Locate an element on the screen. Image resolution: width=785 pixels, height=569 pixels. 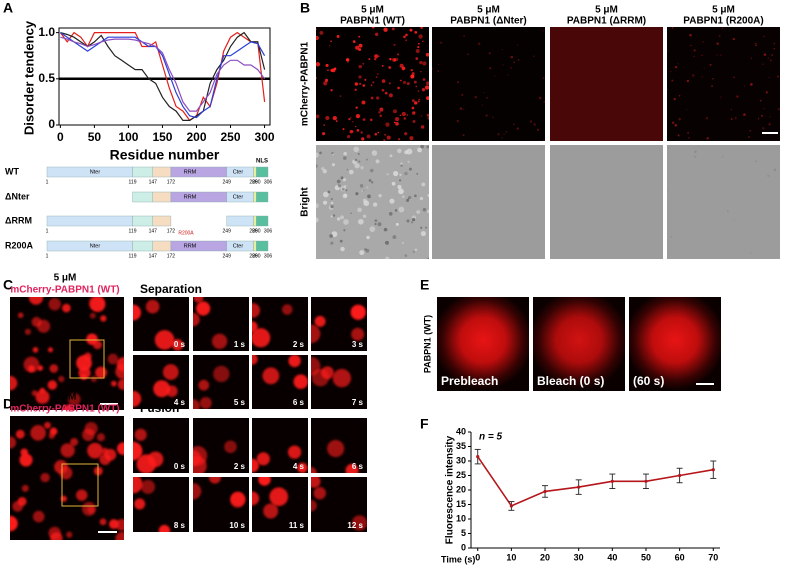
domain-label: RRM is located at coordinates (190, 246).